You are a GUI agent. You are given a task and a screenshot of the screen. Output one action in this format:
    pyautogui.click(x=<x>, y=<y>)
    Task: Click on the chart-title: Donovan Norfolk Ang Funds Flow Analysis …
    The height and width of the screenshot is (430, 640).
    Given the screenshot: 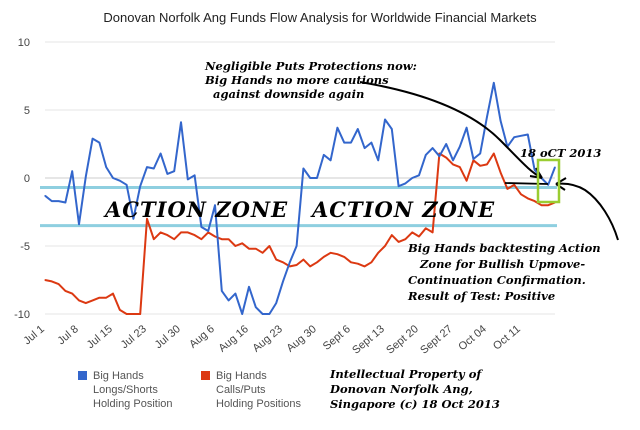 What is the action you would take?
    pyautogui.click(x=320, y=17)
    